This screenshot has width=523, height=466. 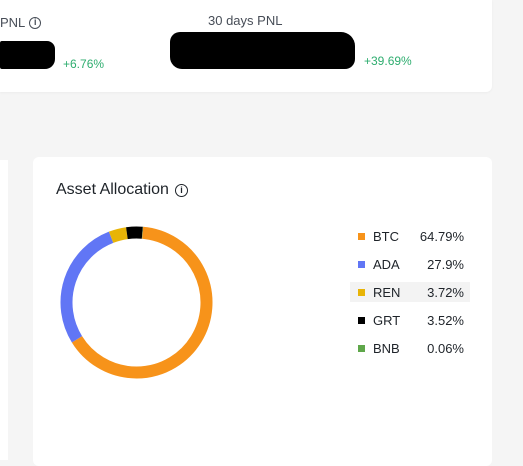 What do you see at coordinates (387, 292) in the screenshot?
I see `legend-asset: REN` at bounding box center [387, 292].